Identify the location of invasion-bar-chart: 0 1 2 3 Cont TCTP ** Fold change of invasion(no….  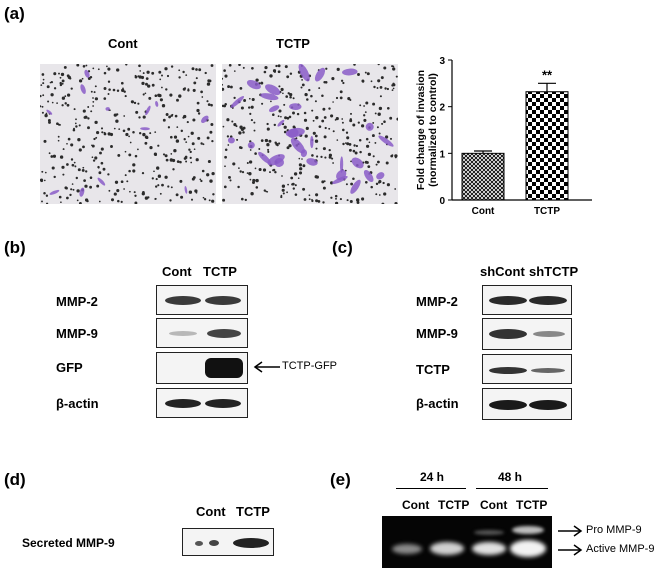
(503, 136).